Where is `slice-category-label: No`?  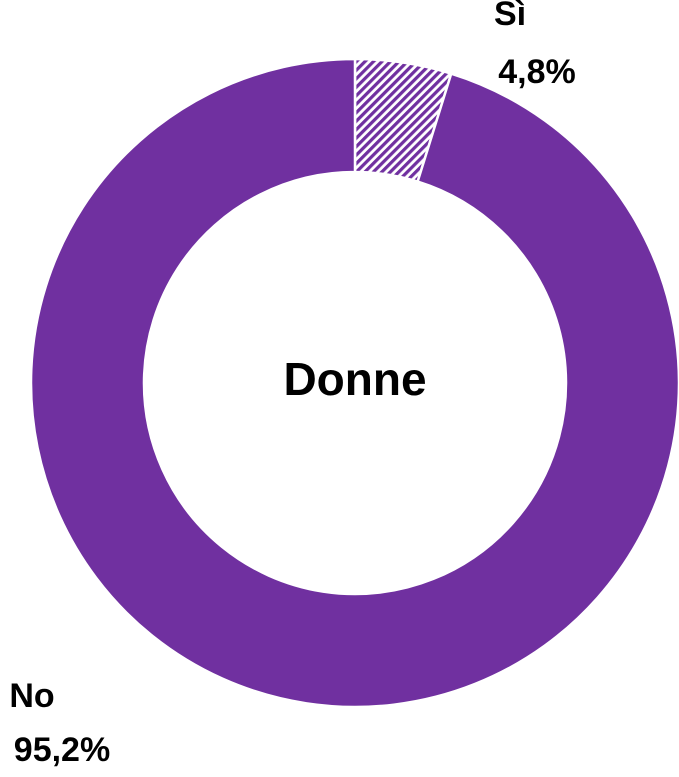 slice-category-label: No is located at coordinates (31, 696).